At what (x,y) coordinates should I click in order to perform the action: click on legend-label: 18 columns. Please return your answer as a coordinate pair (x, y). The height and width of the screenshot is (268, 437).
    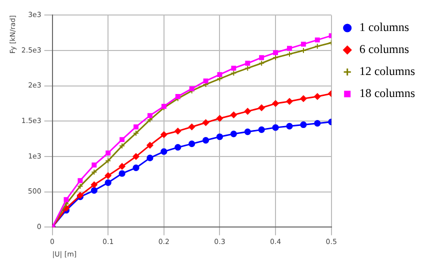
    Looking at the image, I should click on (387, 93).